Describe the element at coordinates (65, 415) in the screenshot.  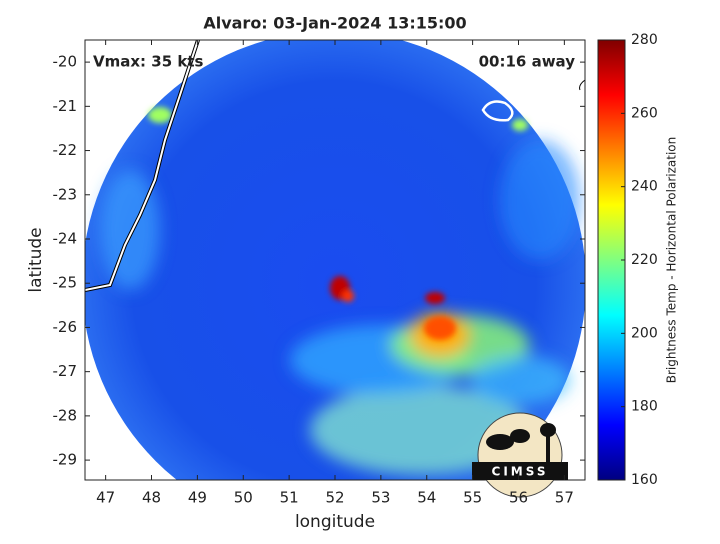
I see `y-tick-label: -28` at that location.